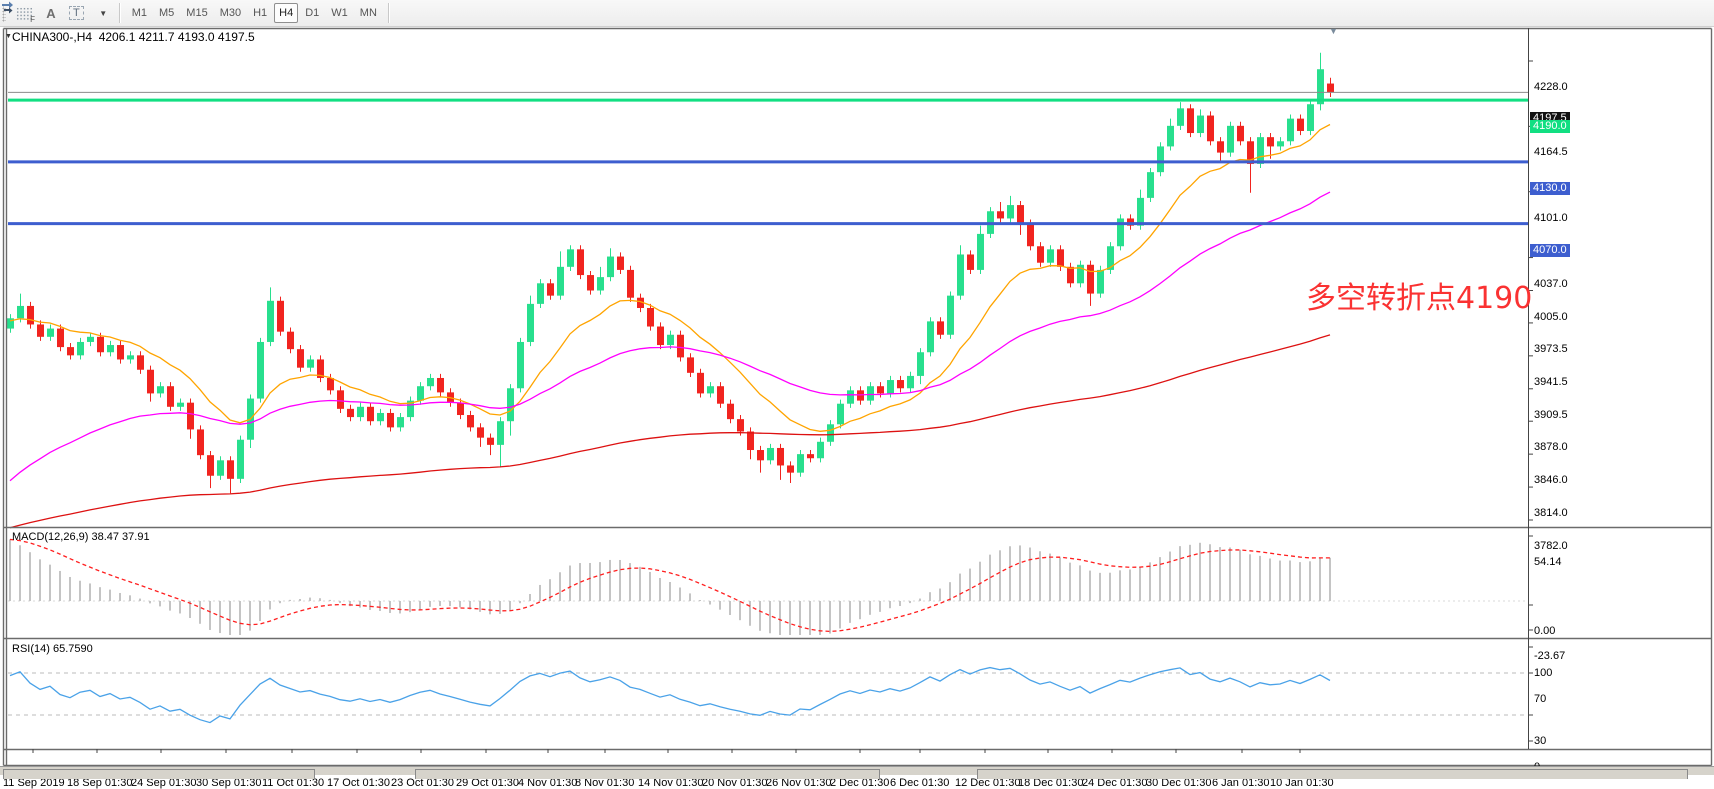  I want to click on timeframe-button-d1: D1, so click(312, 13).